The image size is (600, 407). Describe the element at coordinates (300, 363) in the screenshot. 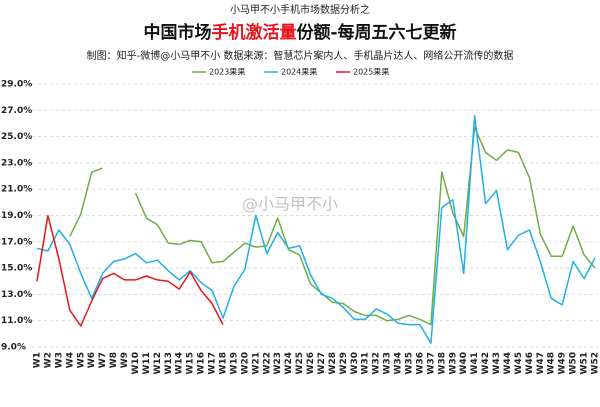

I see `x-tick-label: W25` at that location.